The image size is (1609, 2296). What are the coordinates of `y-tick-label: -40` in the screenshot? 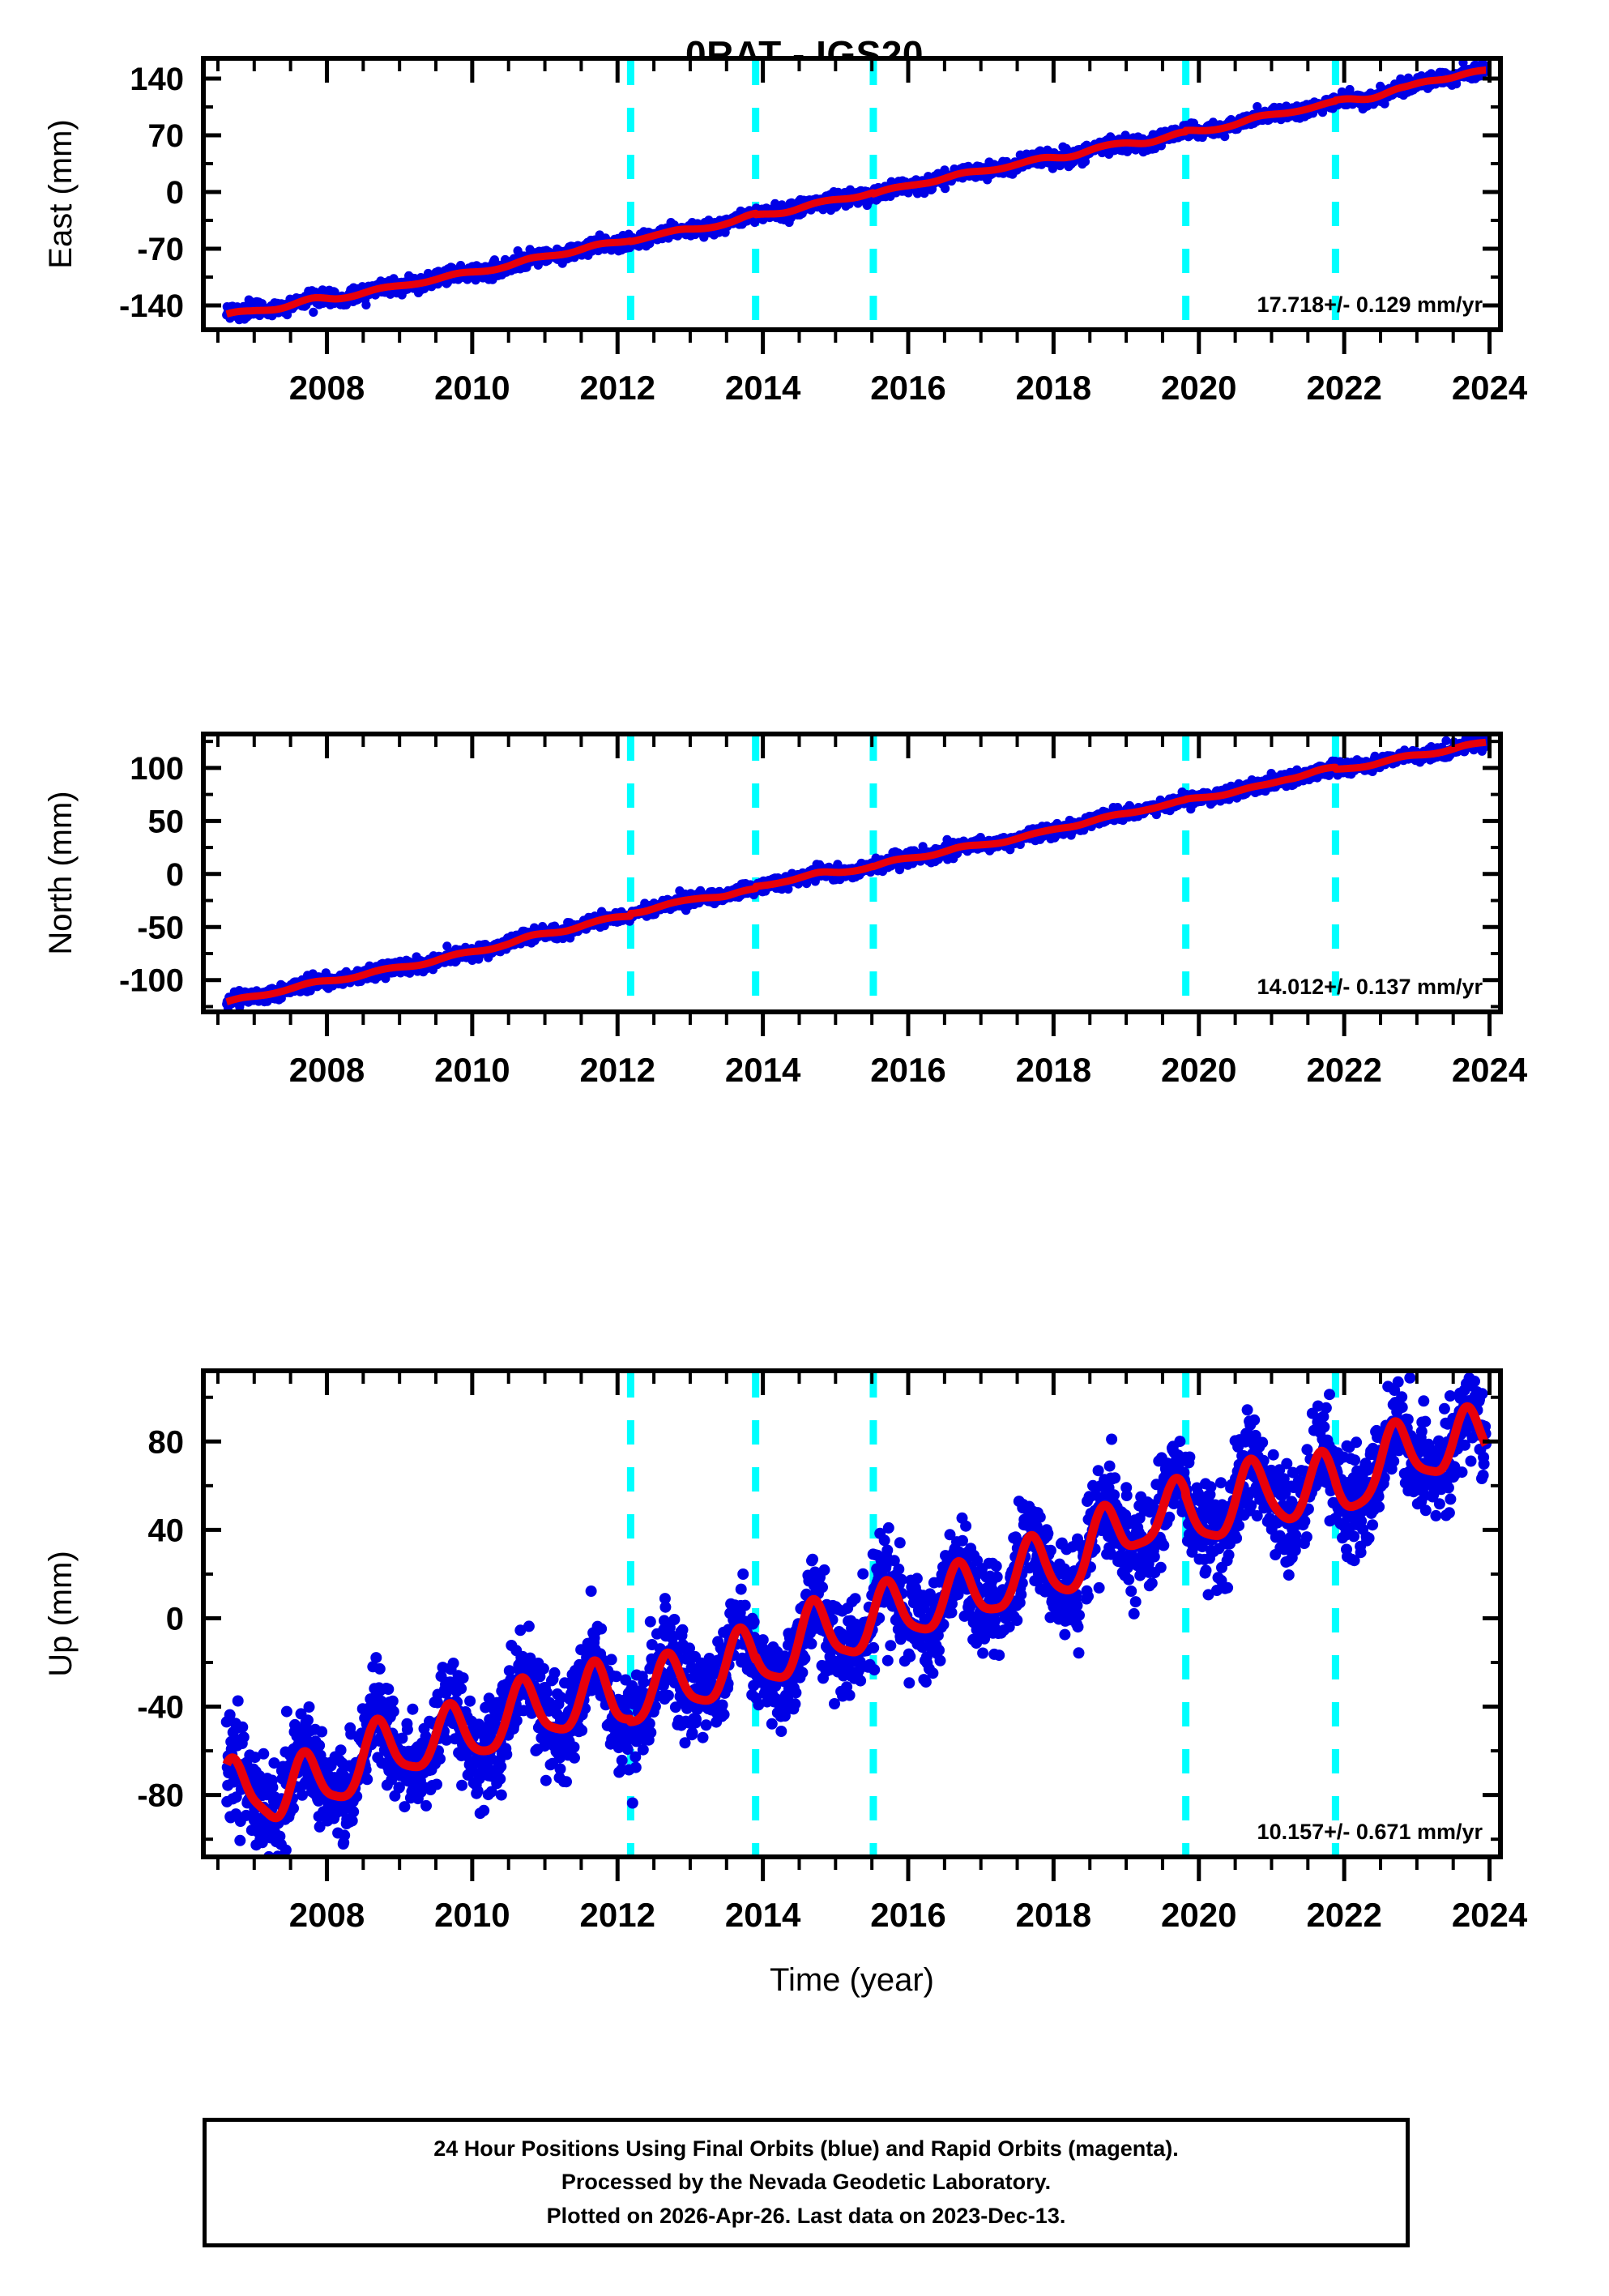 It's located at (160, 1708).